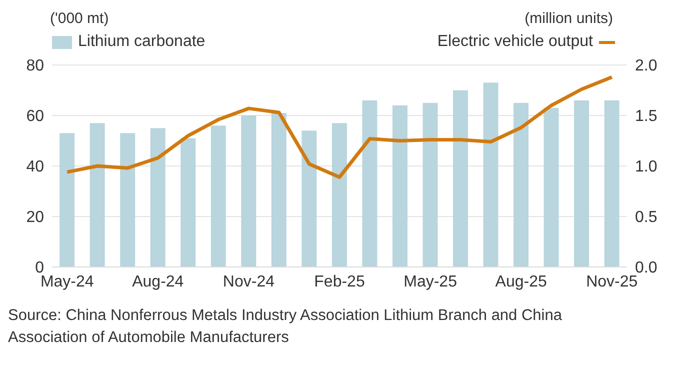 The height and width of the screenshot is (366, 683). What do you see at coordinates (646, 117) in the screenshot?
I see `y2-tick-label: 1.5` at bounding box center [646, 117].